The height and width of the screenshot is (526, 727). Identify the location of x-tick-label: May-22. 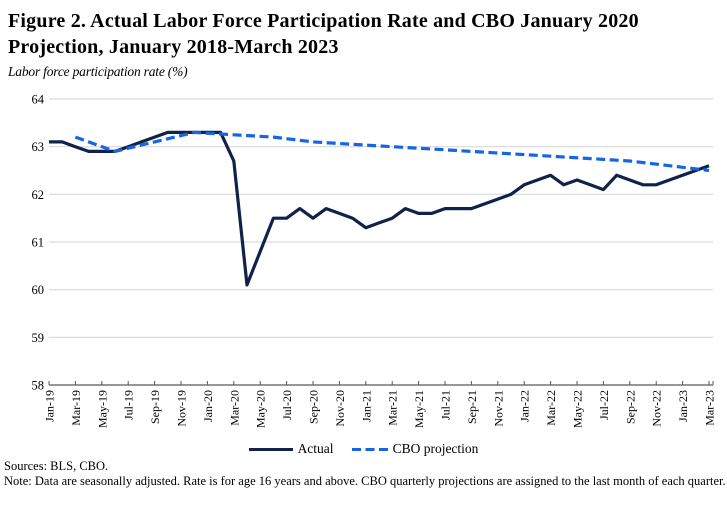
(578, 409).